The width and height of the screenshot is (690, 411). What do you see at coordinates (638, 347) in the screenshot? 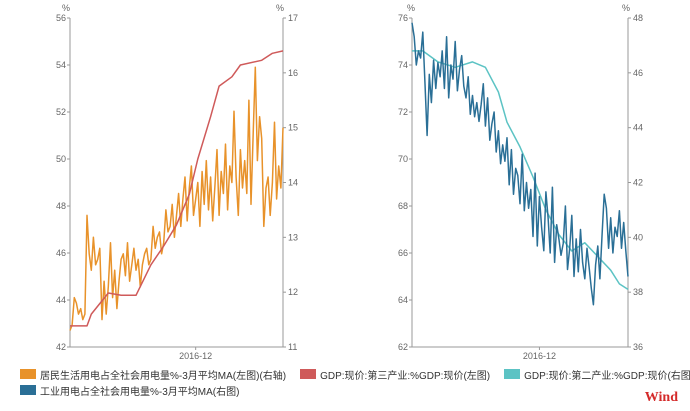
I see `right-tick-label: 36` at bounding box center [638, 347].